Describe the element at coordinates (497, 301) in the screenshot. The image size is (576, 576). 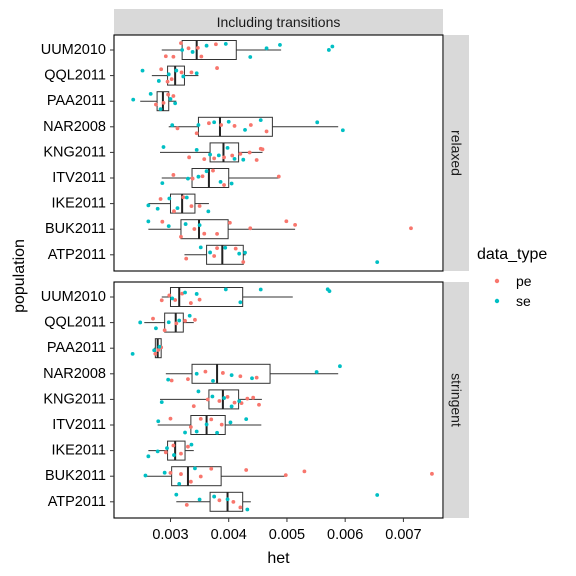
I see `legend-key-se` at that location.